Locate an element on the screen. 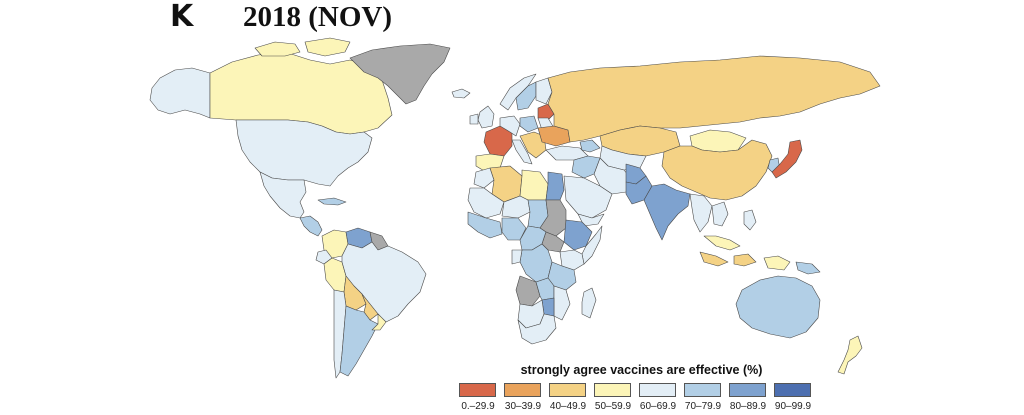 The height and width of the screenshot is (415, 1024). region-morocco is located at coordinates (484, 178).